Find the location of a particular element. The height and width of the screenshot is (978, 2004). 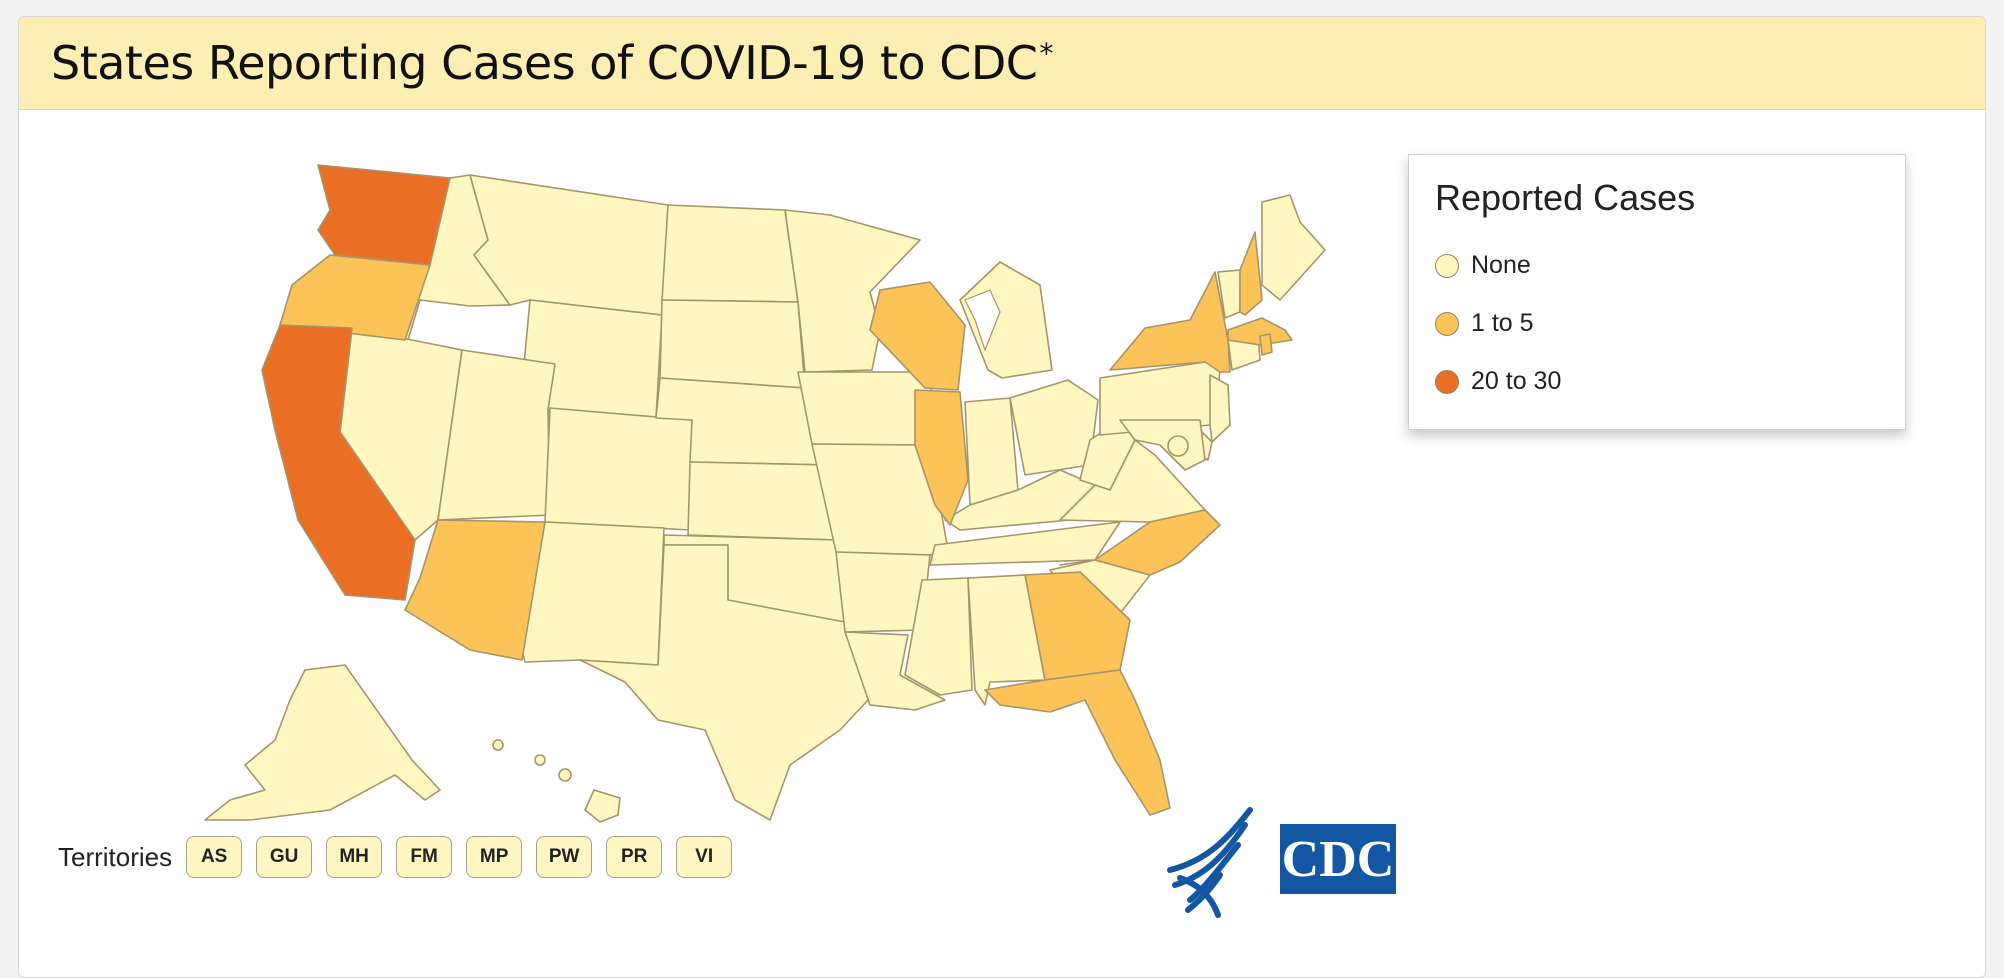

state-north-dakota is located at coordinates (730, 253).